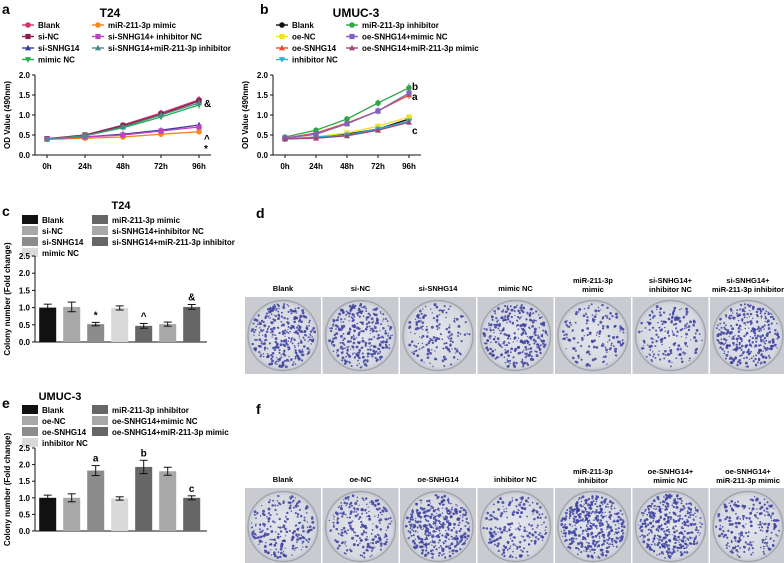  Describe the element at coordinates (53, 410) in the screenshot. I see `legend-entry: Blank` at that location.